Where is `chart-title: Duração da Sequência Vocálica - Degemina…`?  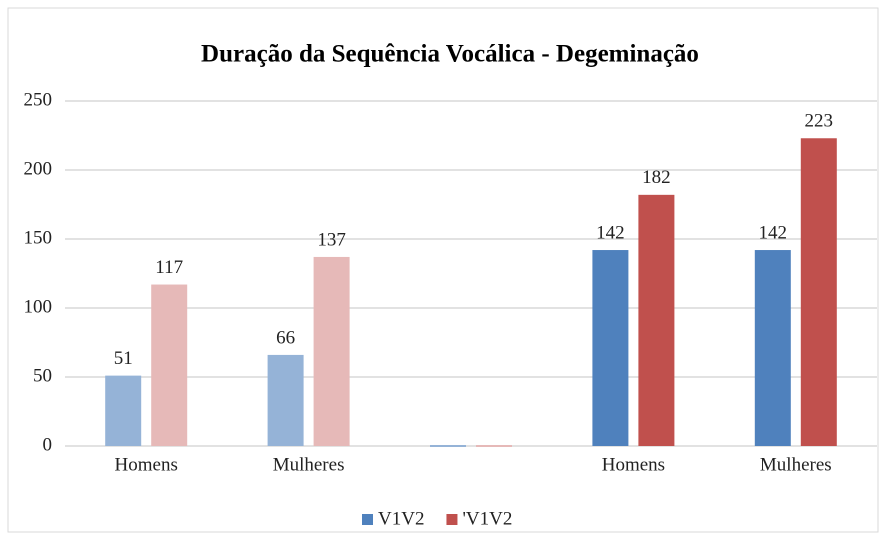
chart-title: Duração da Sequência Vocálica - Degemina… is located at coordinates (450, 54).